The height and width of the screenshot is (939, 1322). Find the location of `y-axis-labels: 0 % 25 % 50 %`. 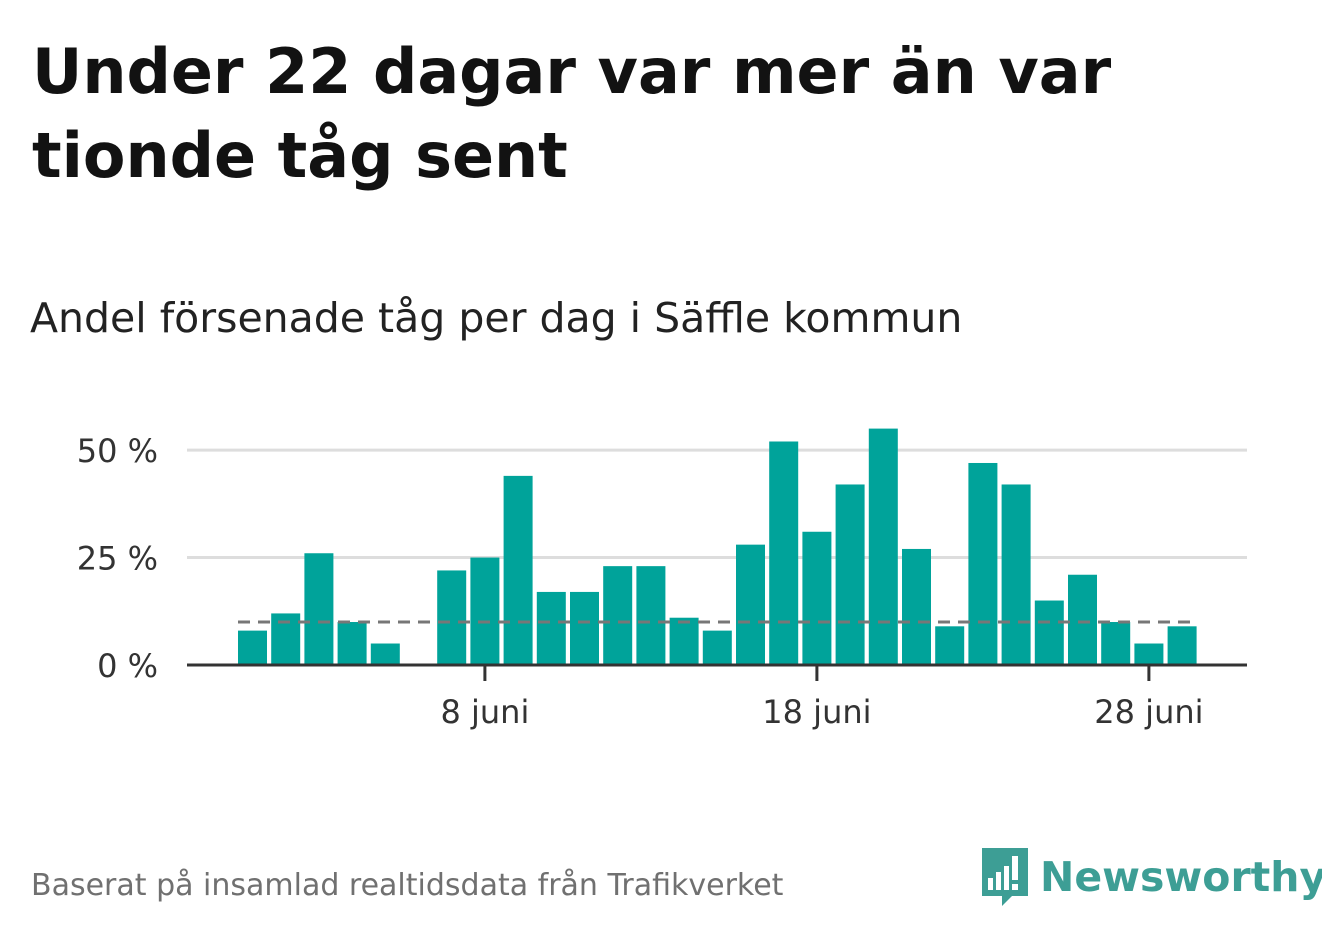

y-axis-labels: 0 % 25 % 50 % is located at coordinates (117, 558).